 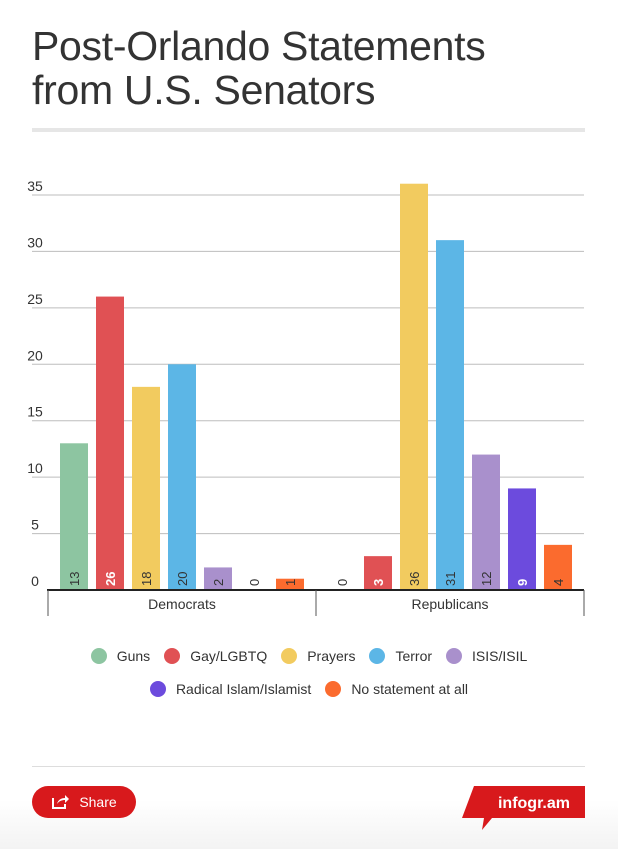 I want to click on data-label: 36, so click(x=414, y=579).